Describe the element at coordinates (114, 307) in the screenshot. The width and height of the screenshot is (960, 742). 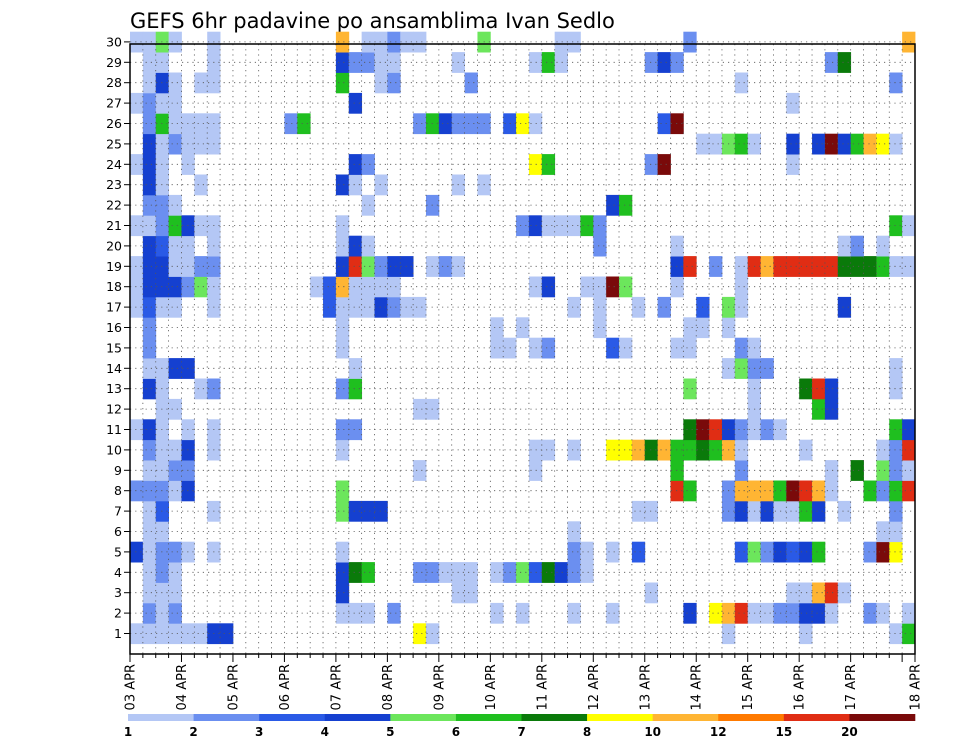
I see `y-tick-label: 17` at that location.